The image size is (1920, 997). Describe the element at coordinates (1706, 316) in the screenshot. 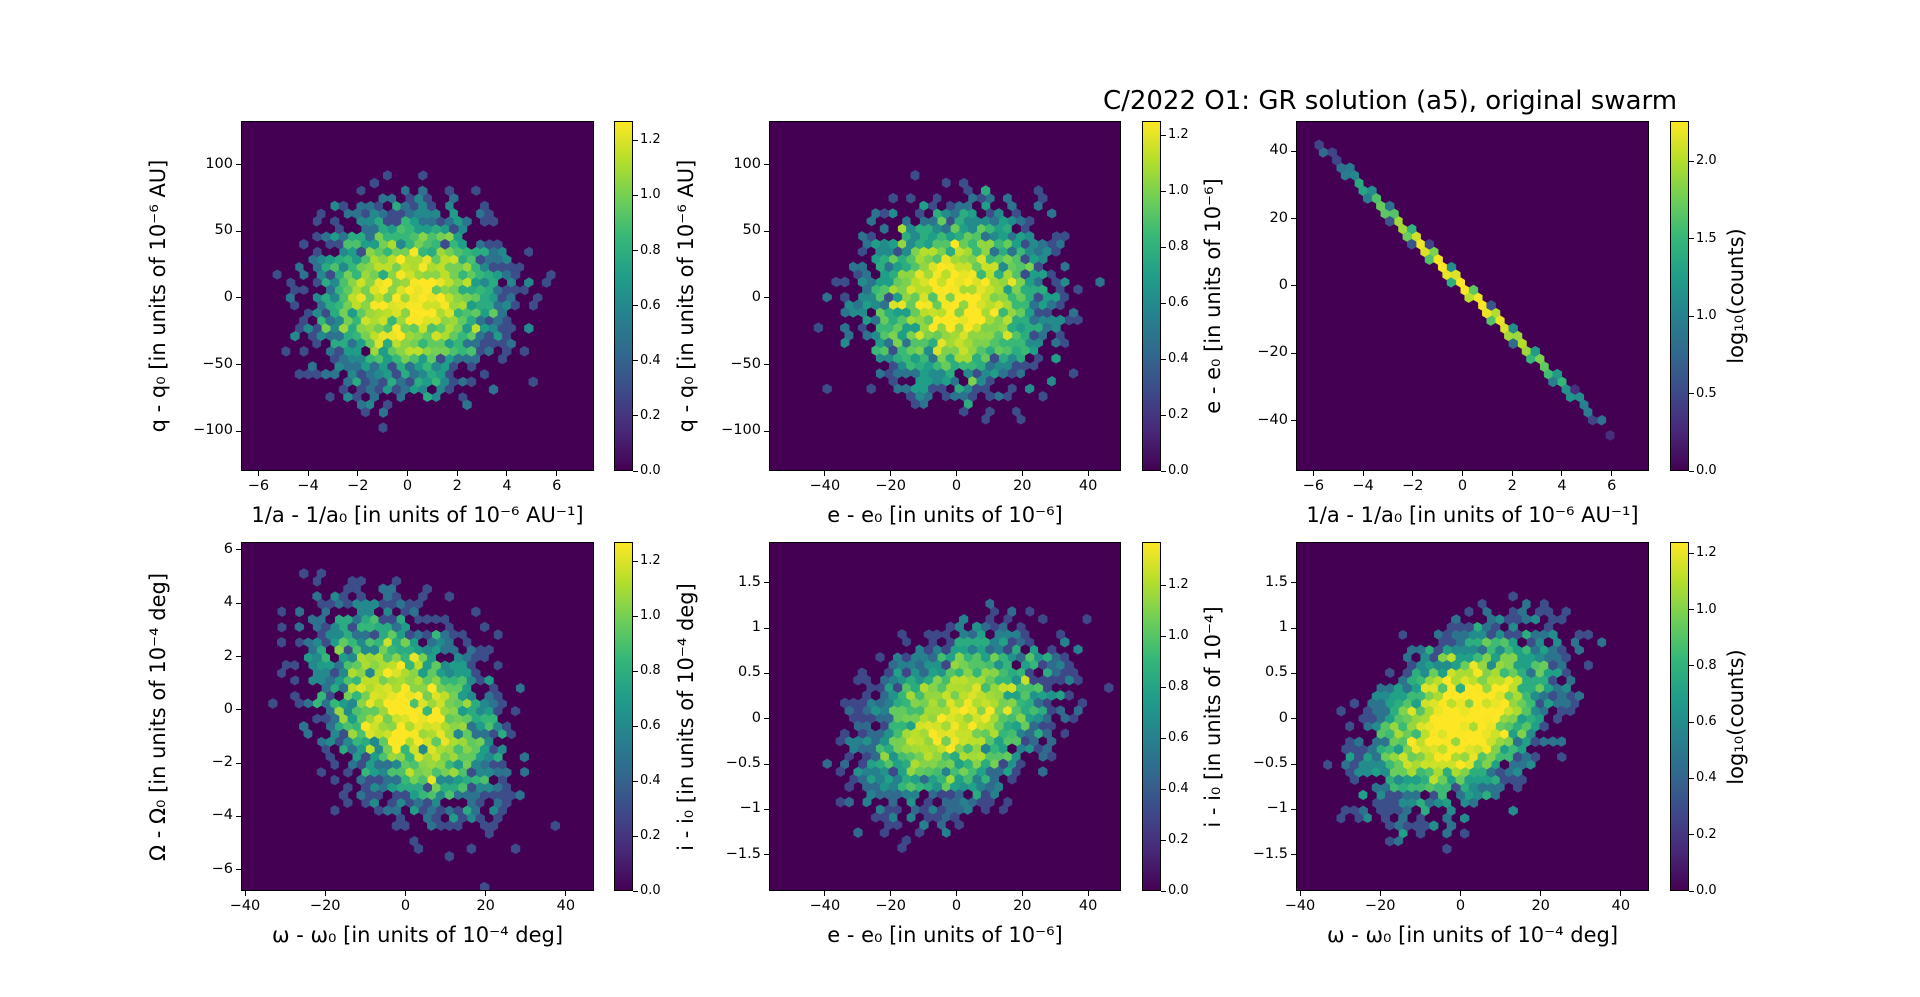

I see `colorbar-tick-label: 1.0` at that location.